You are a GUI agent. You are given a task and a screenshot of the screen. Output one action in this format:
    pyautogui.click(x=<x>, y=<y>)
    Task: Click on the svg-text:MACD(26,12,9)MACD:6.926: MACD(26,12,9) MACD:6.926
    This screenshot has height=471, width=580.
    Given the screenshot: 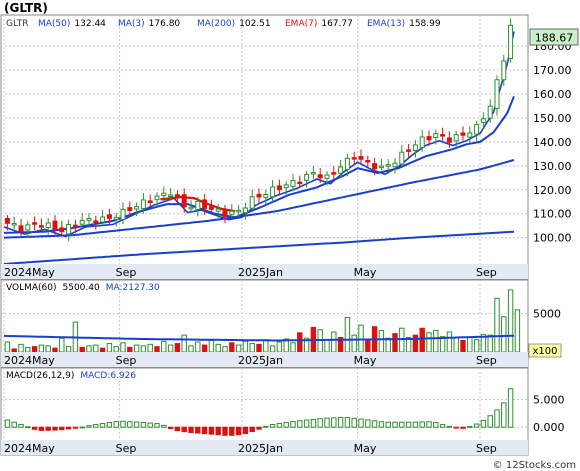 What is the action you would take?
    pyautogui.click(x=71, y=376)
    